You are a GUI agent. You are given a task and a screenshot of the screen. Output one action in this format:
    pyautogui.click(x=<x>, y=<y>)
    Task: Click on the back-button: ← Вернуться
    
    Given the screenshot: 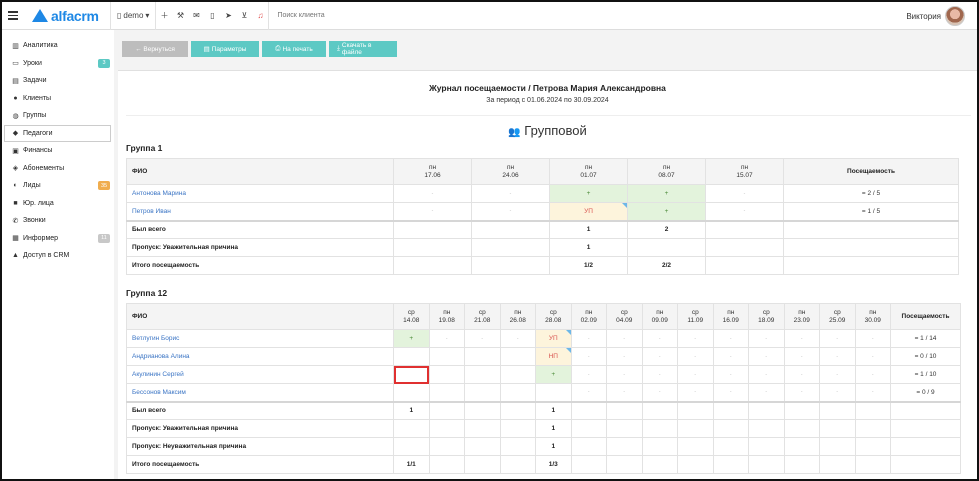 What is the action you would take?
    pyautogui.click(x=155, y=49)
    